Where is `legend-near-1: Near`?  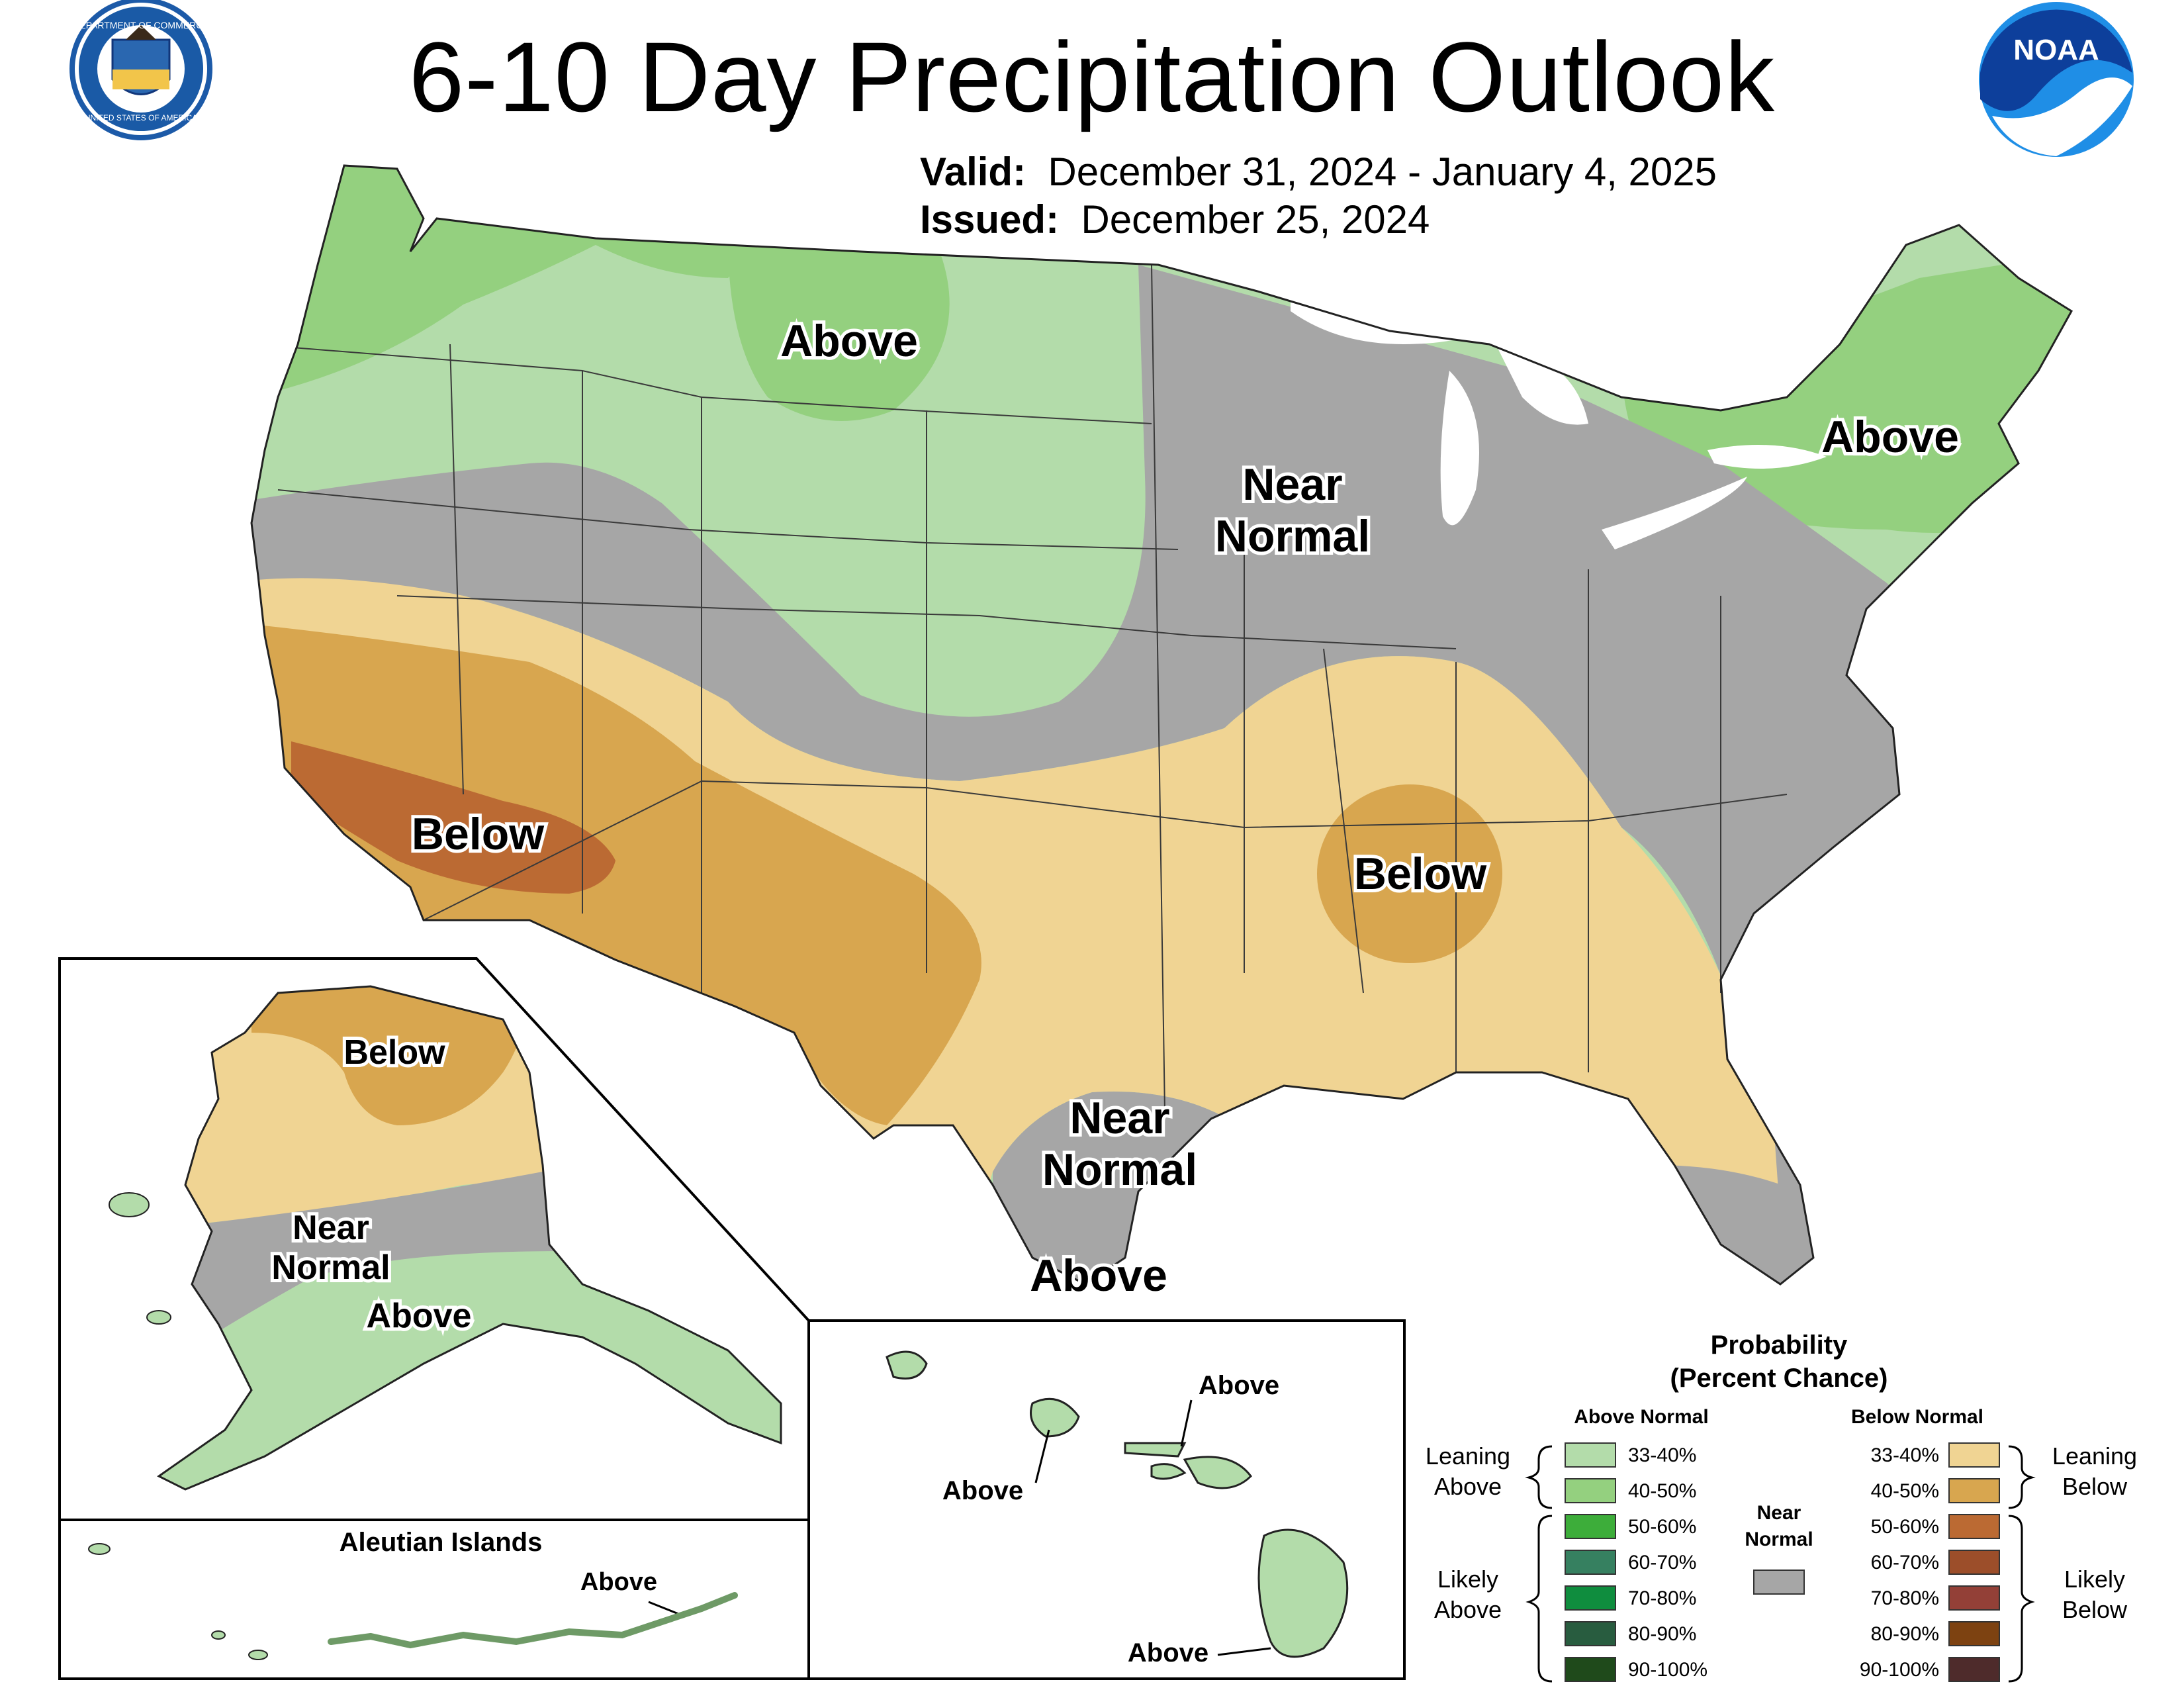 legend-near-1: Near is located at coordinates (1779, 1513).